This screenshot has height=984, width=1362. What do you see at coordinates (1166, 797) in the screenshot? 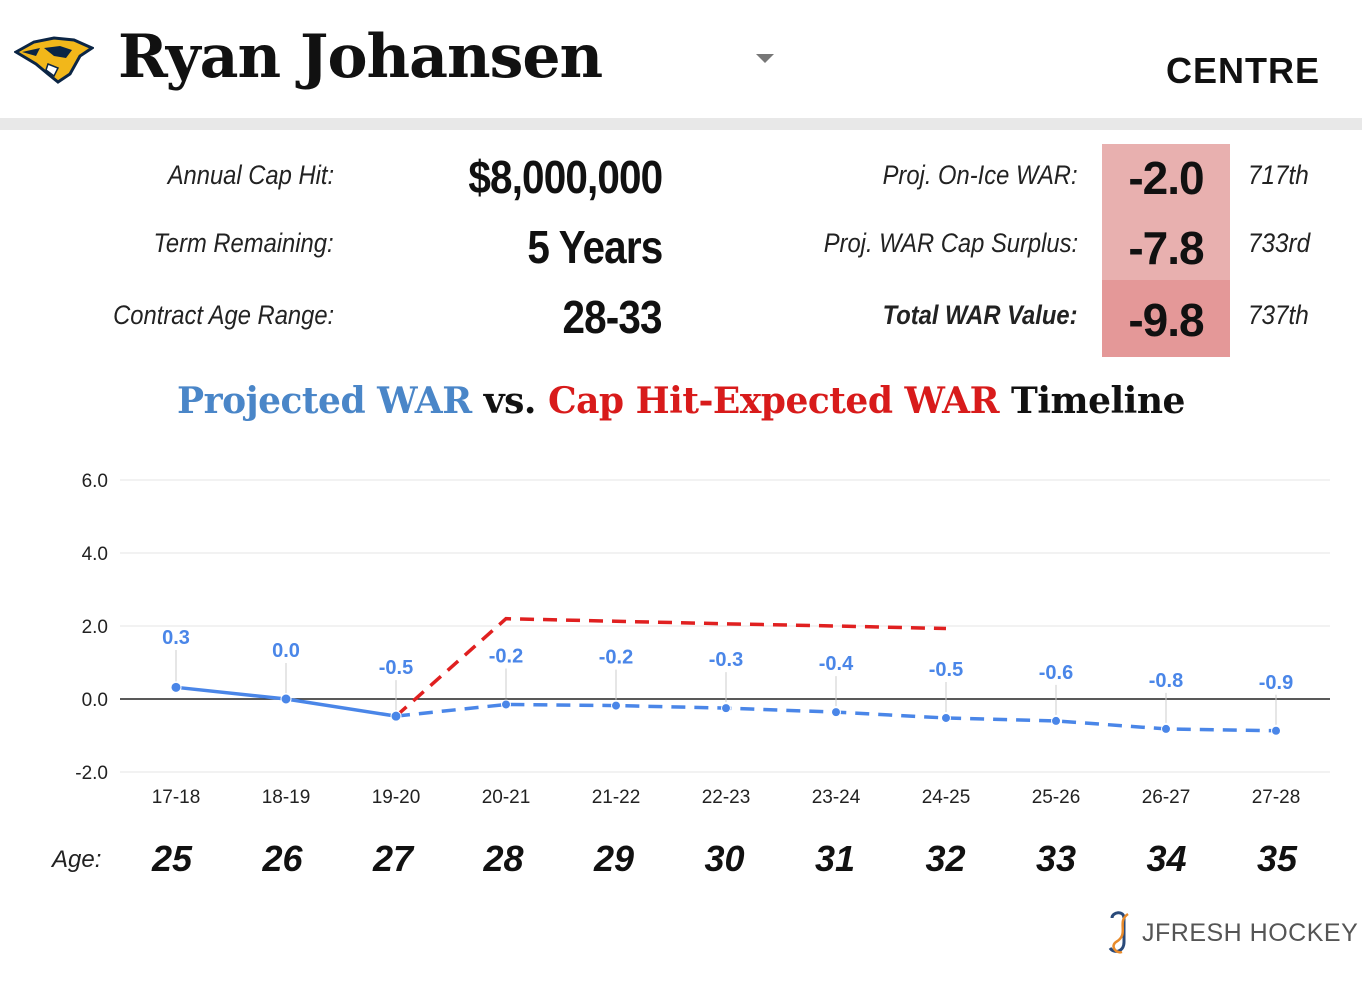
I see `x-tick-label: 26-27` at bounding box center [1166, 797].